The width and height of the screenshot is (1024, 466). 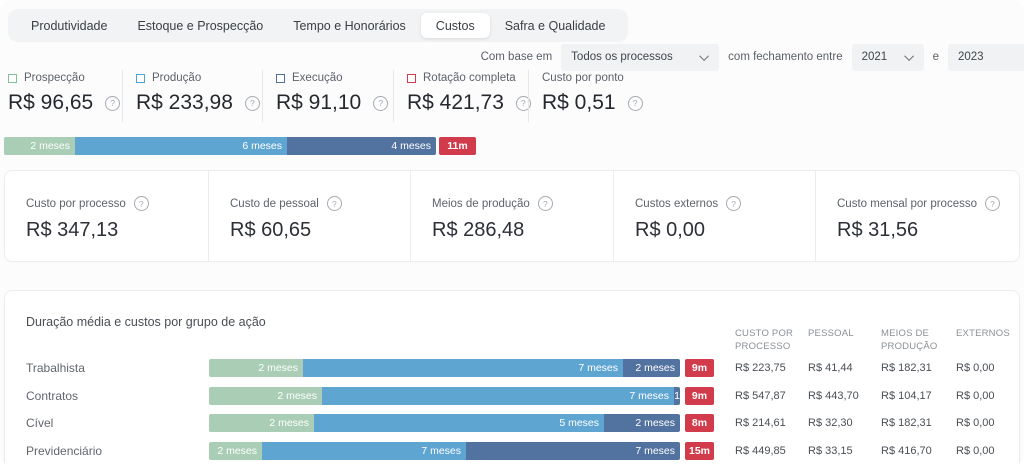 I want to click on bar-segment-dark: 2 meses, so click(x=642, y=423).